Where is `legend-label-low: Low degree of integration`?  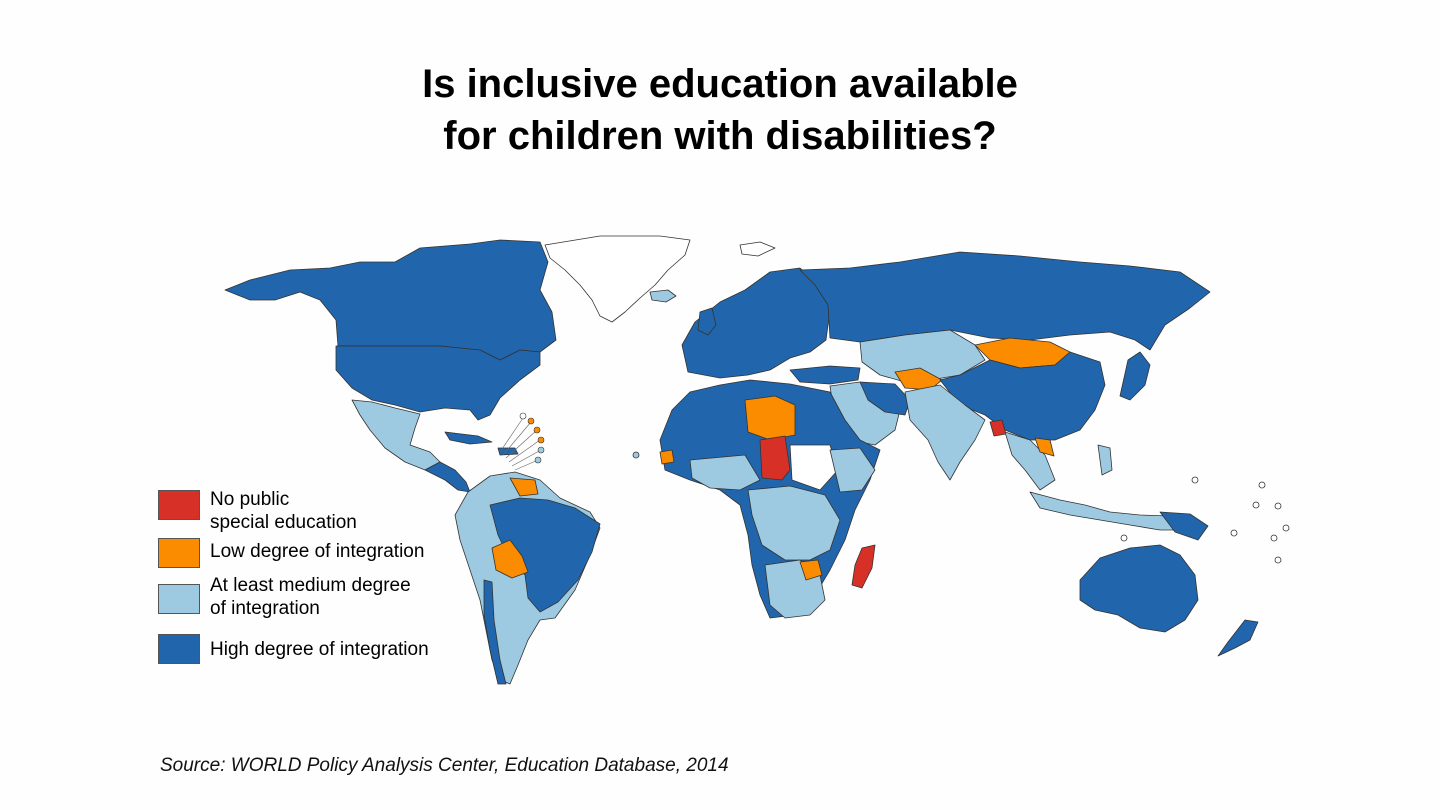 legend-label-low: Low degree of integration is located at coordinates (317, 551).